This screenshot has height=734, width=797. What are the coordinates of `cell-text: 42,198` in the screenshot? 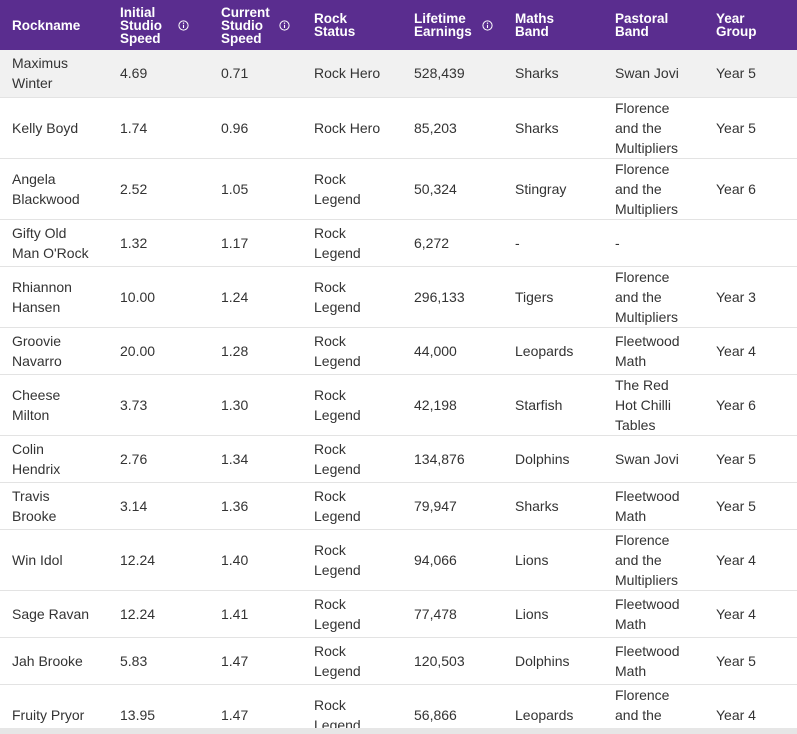 It's located at (435, 404).